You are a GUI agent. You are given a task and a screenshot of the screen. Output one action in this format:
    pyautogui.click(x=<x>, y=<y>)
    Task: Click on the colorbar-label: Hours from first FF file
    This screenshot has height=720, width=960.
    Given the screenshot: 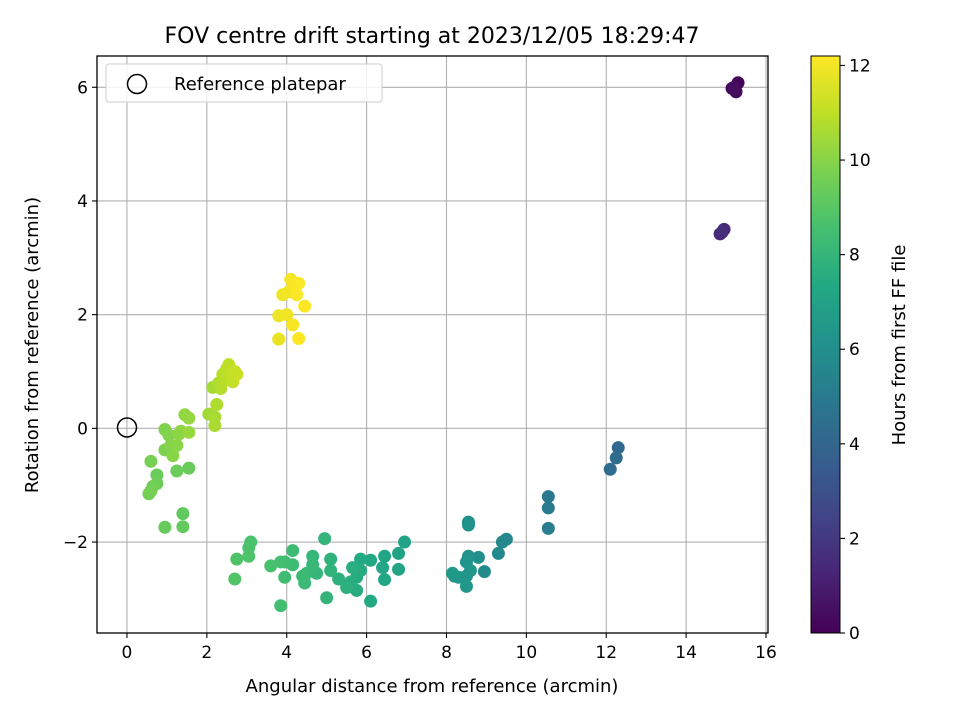 What is the action you would take?
    pyautogui.click(x=899, y=345)
    